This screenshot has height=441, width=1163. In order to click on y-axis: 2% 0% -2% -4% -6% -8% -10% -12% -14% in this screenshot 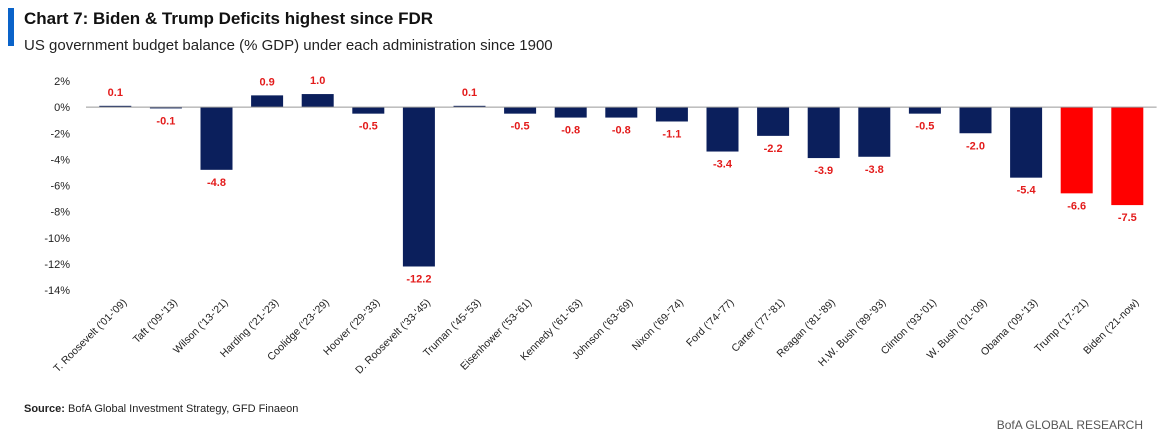, I will do `click(57, 186)`.